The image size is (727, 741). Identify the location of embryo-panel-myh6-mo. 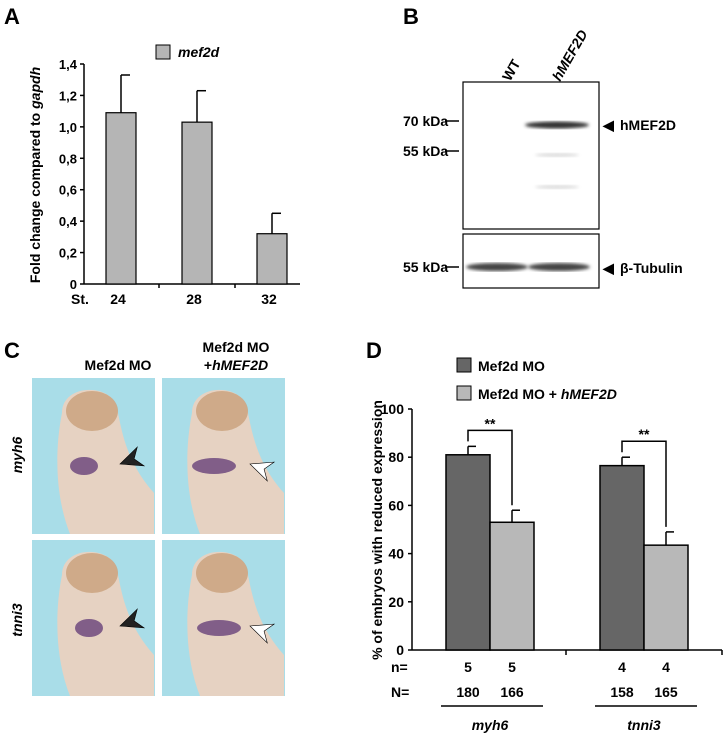
(93, 456).